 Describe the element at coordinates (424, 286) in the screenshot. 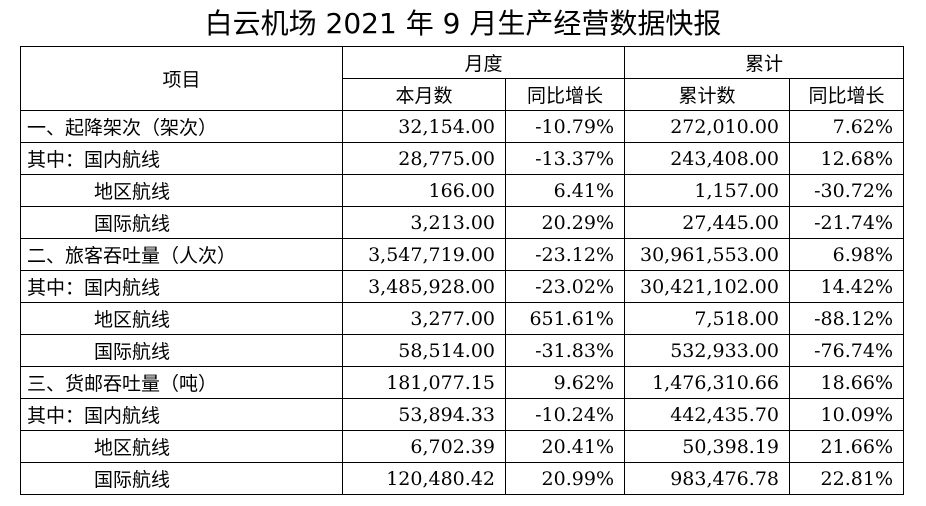

I see `month-value: 3,485,928.00` at that location.